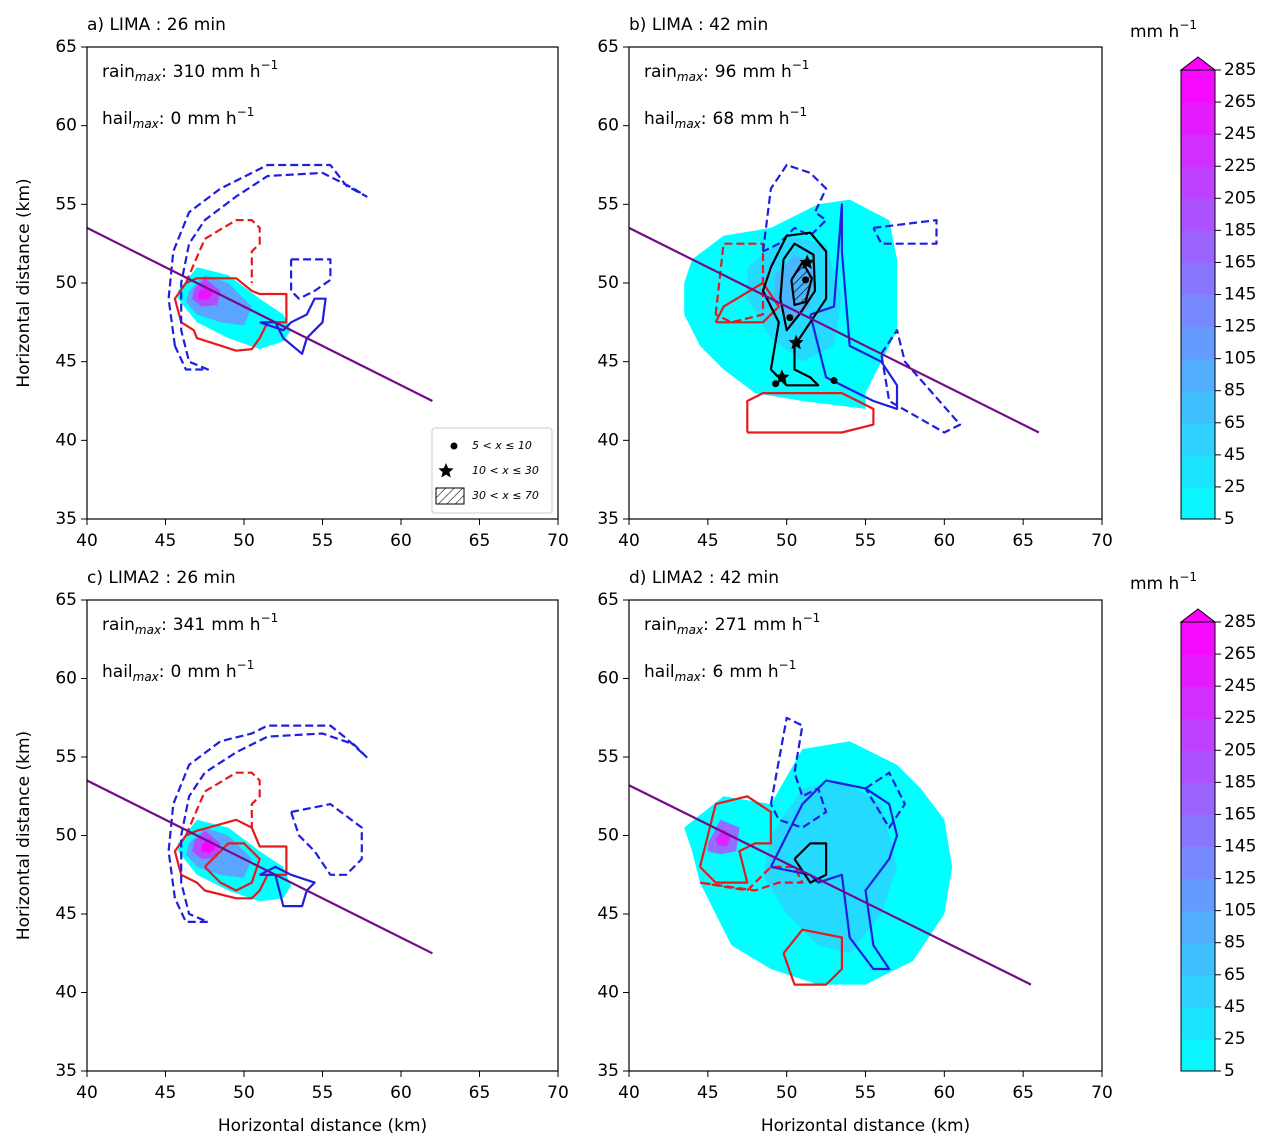 This screenshot has height=1138, width=1264. What do you see at coordinates (446, 470) in the screenshot?
I see `legend-marker` at bounding box center [446, 470].